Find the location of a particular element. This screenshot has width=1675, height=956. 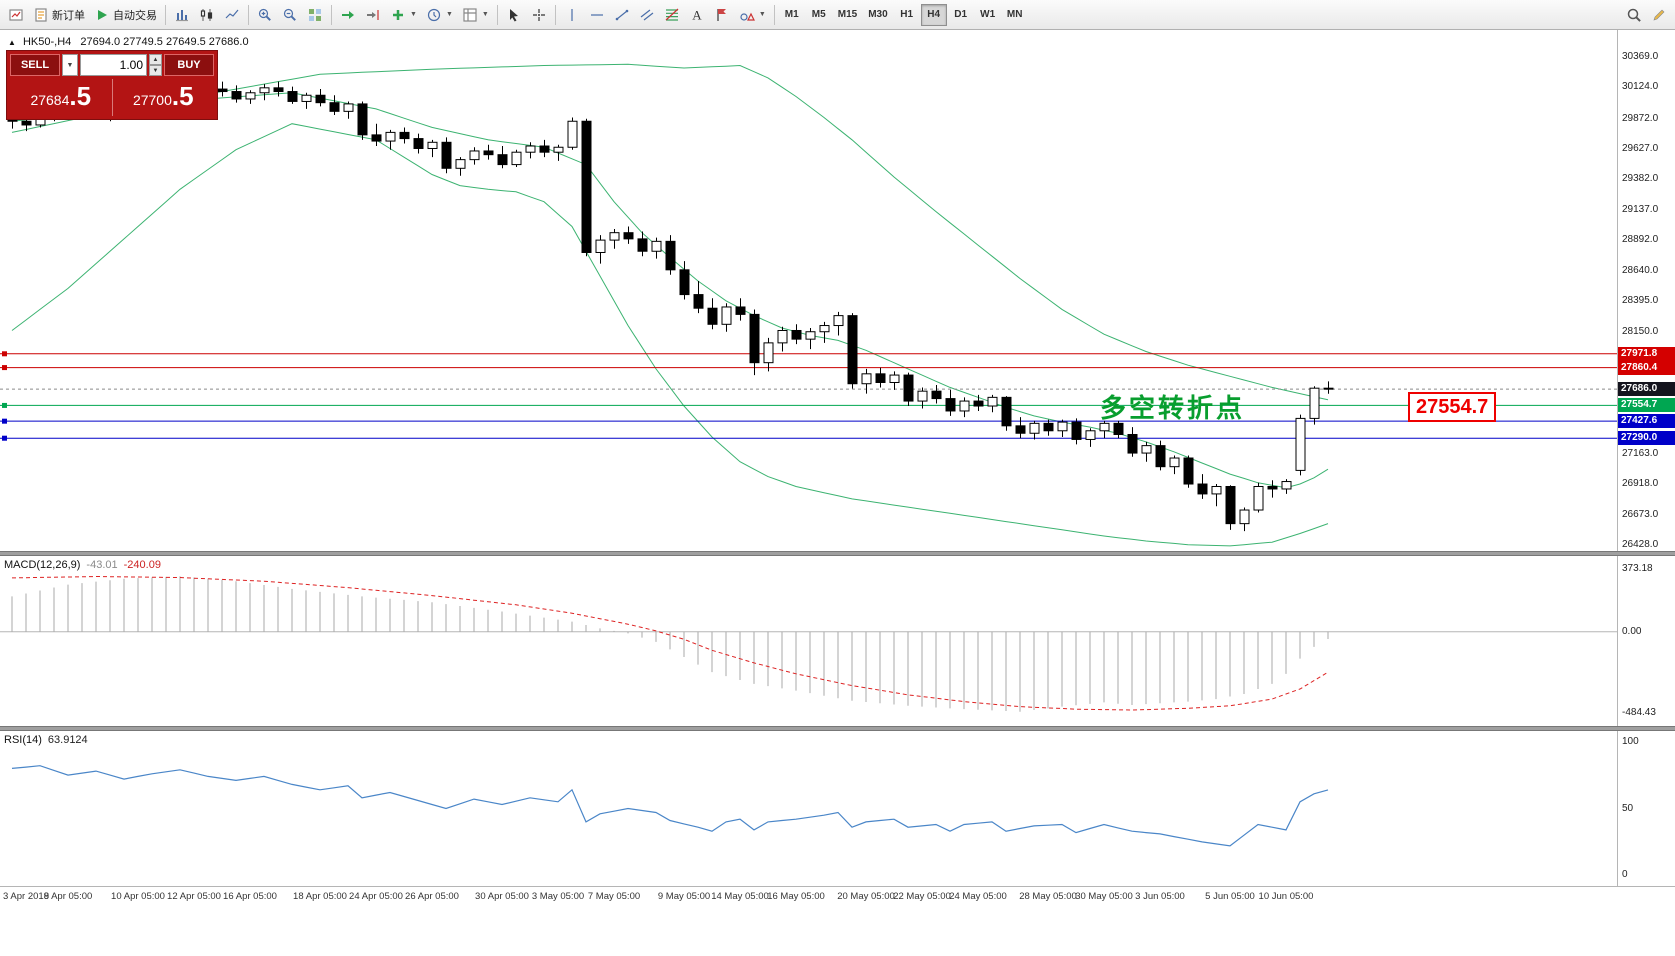

time-axis-label: 3 May 05:00 is located at coordinates (558, 896).